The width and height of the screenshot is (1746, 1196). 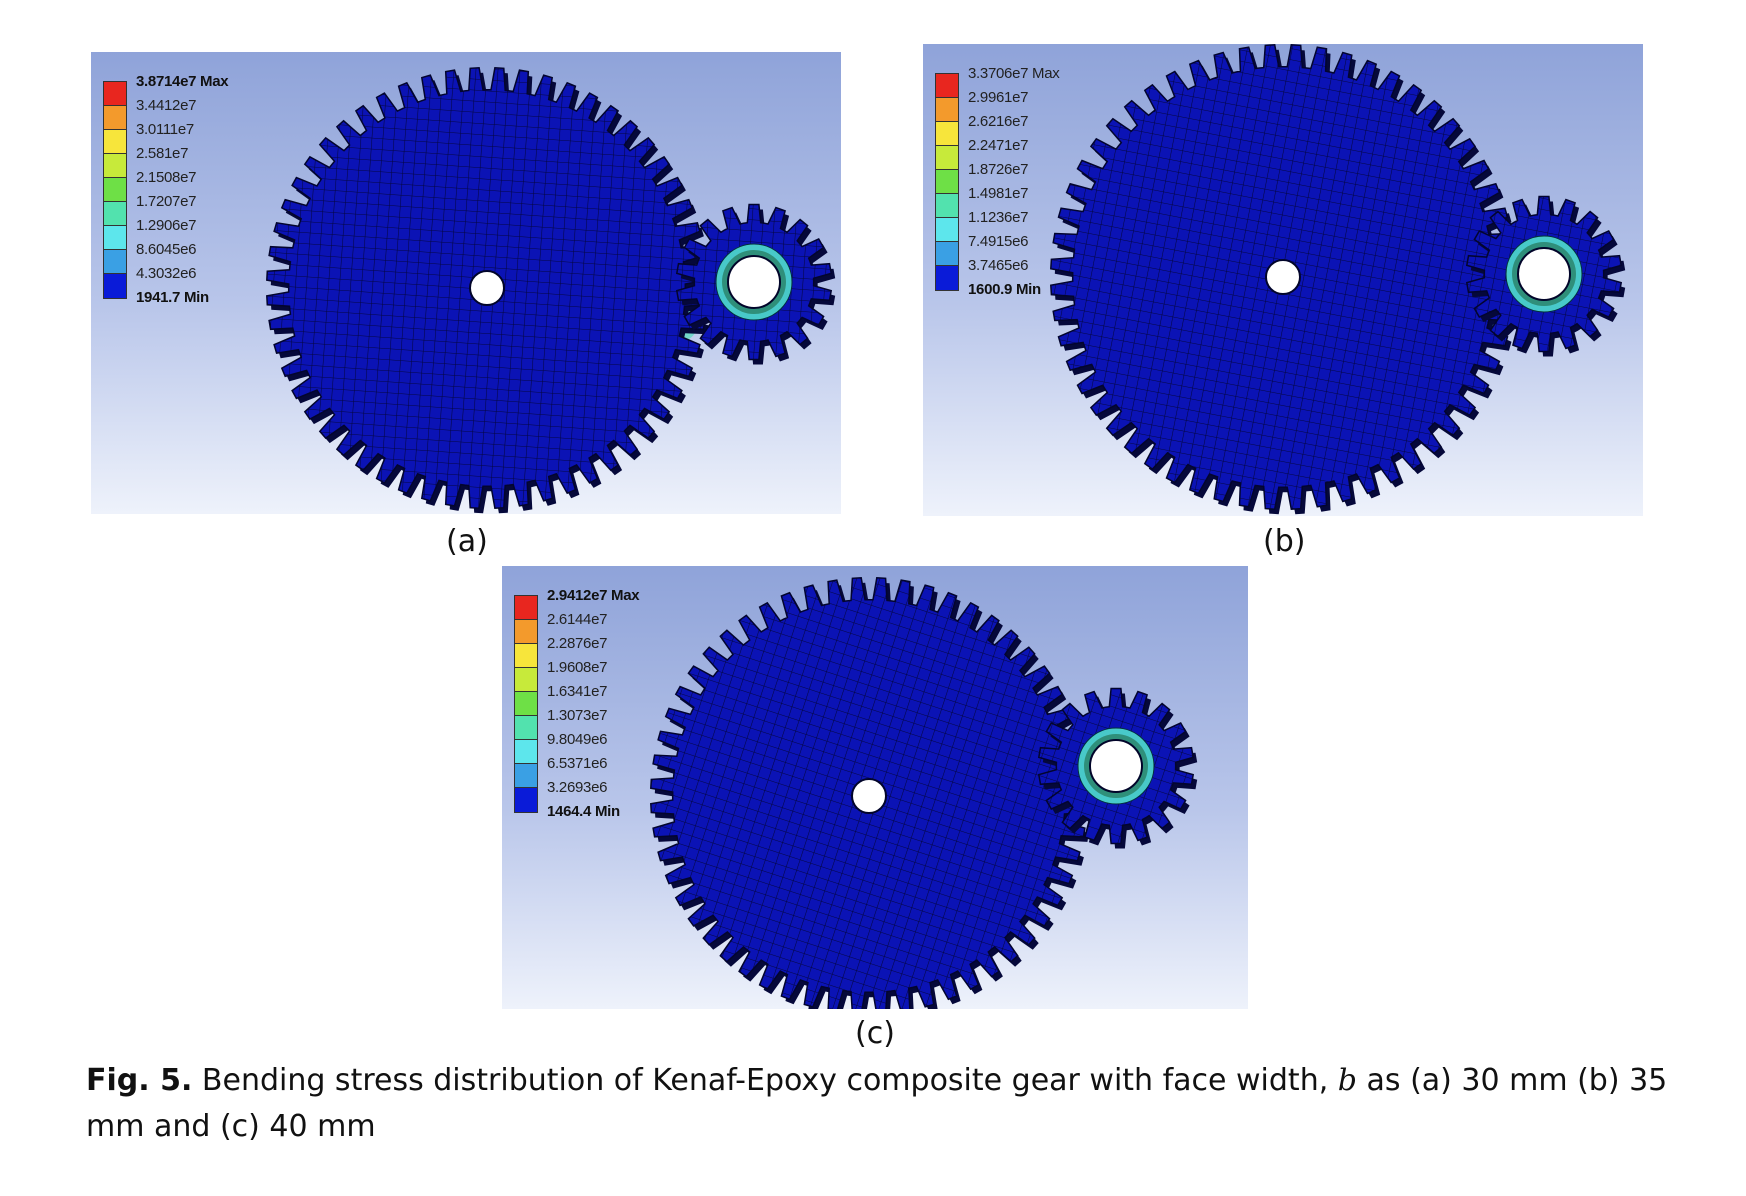 I want to click on legend-label: 1.3073e7, so click(x=577, y=715).